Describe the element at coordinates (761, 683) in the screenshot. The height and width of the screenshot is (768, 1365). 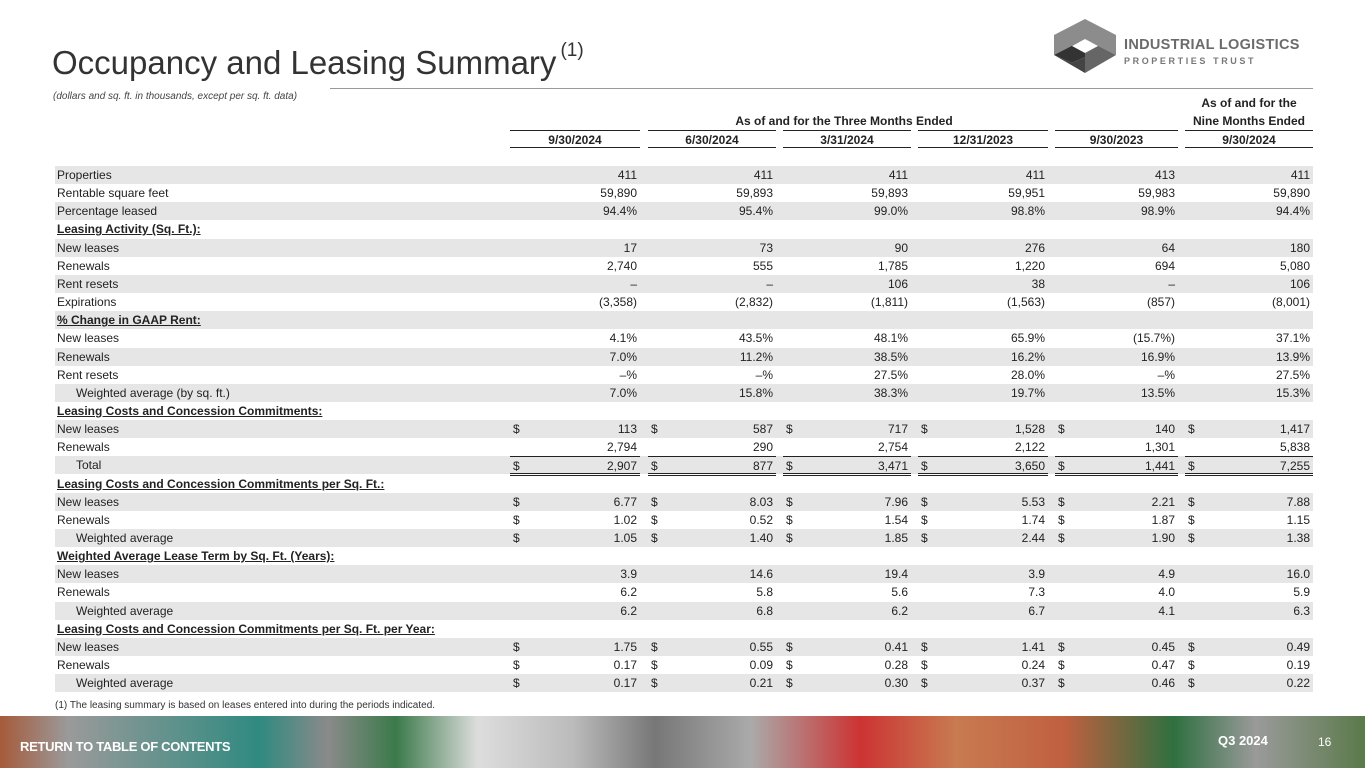
I see `cell-value: 0.21` at that location.